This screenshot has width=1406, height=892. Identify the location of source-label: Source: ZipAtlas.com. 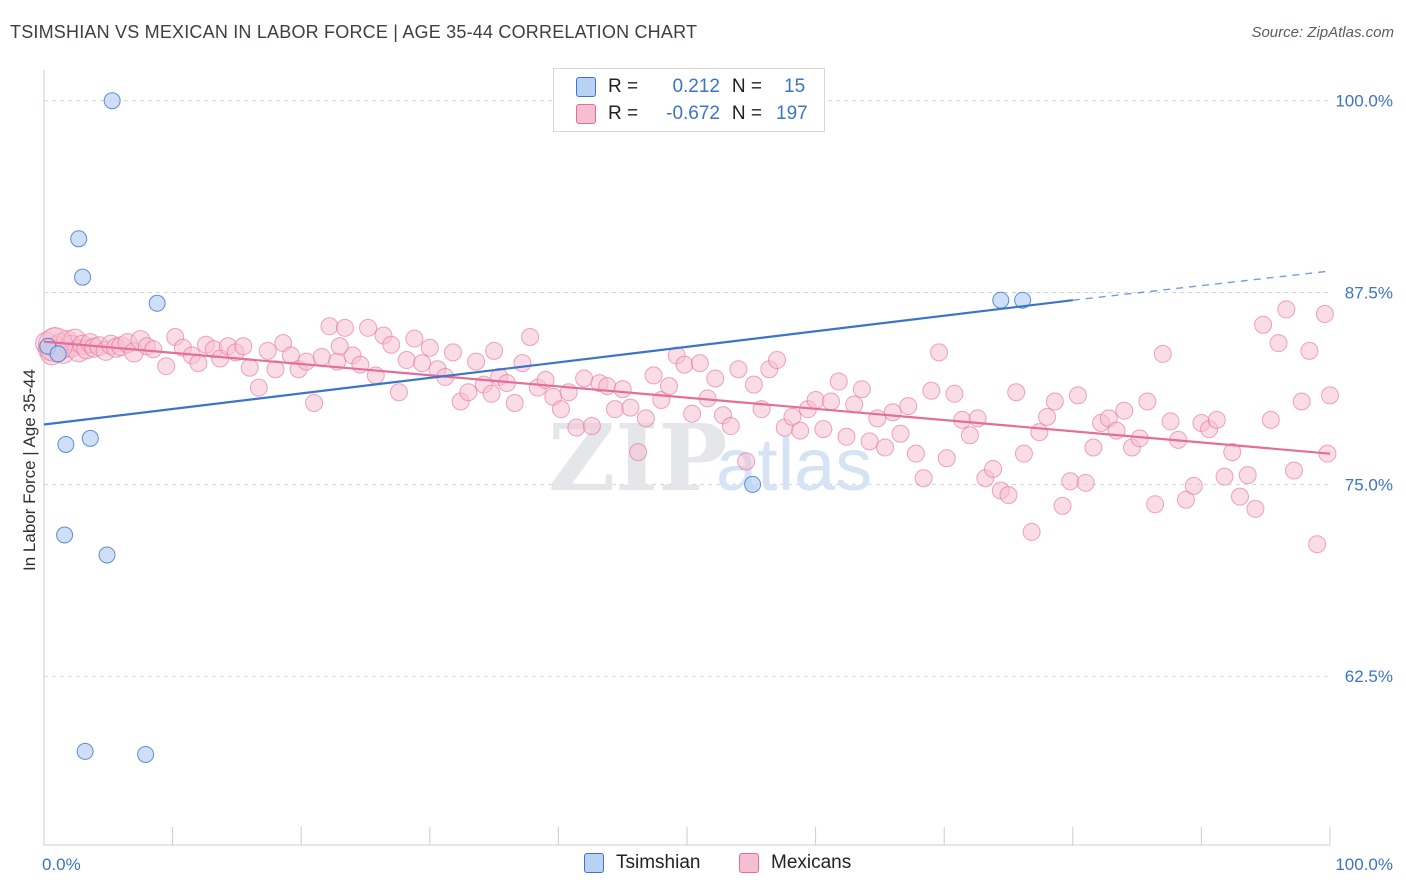
(1322, 32).